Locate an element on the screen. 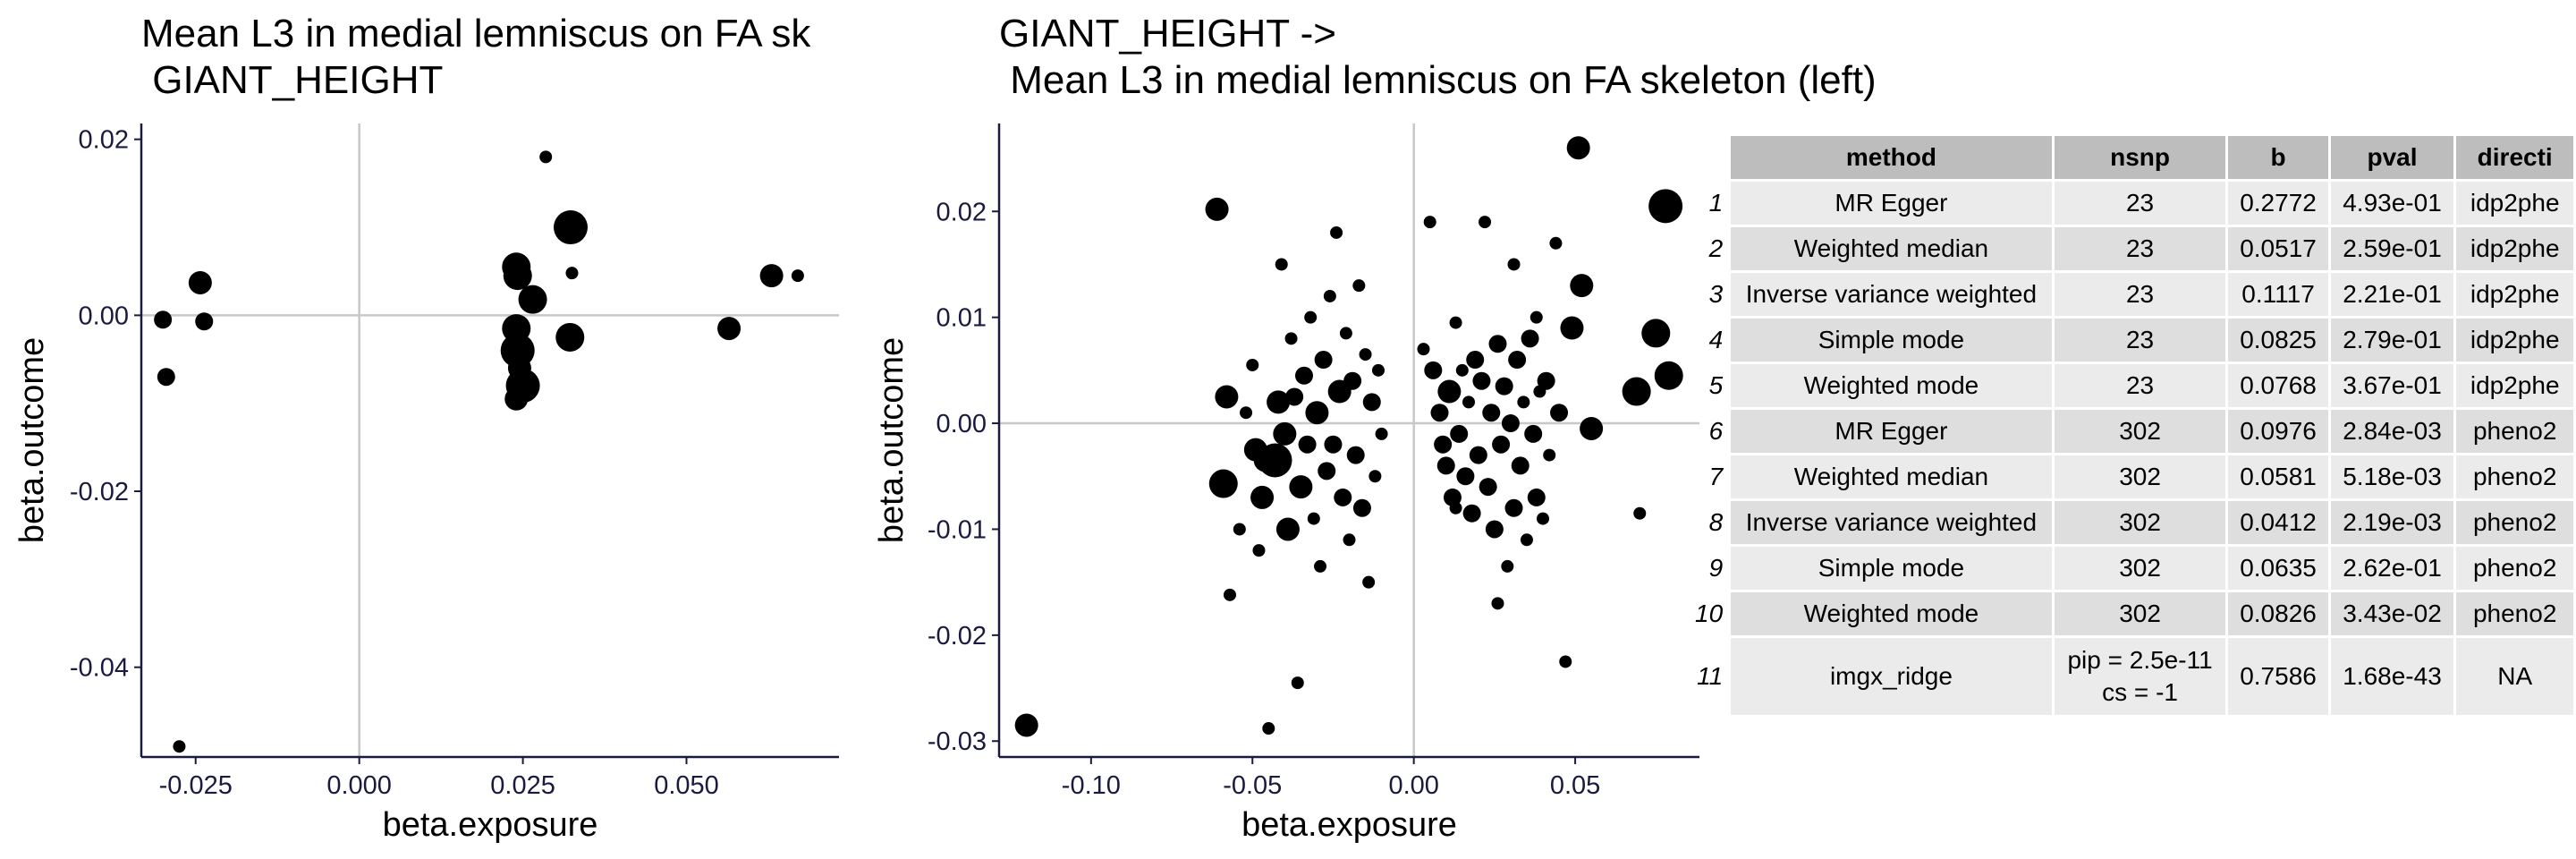 Image resolution: width=2576 pixels, height=859 pixels. table-row: 6 MR Egger 302 0.0976 2.84e-03 pheno2 is located at coordinates (2133, 431).